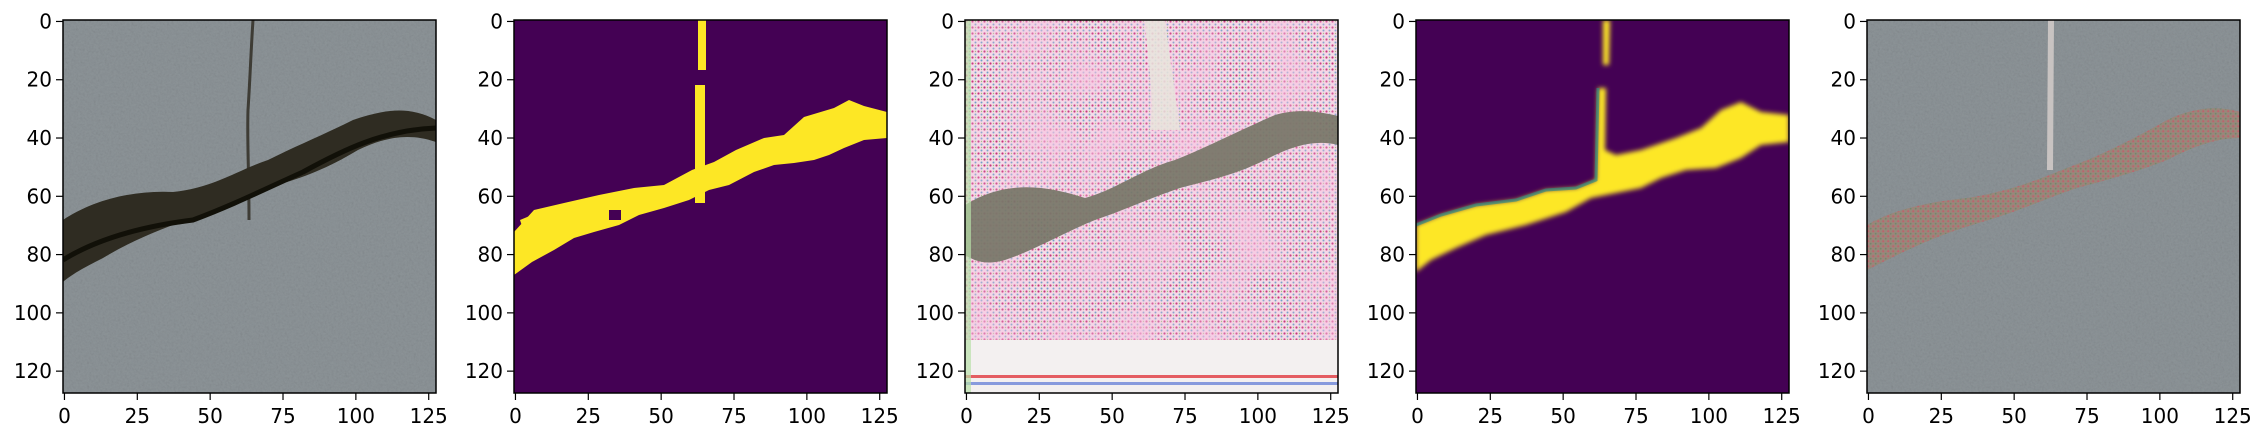 The width and height of the screenshot is (2259, 440). What do you see at coordinates (249, 206) in the screenshot?
I see `panel-input-concrete-photo` at bounding box center [249, 206].